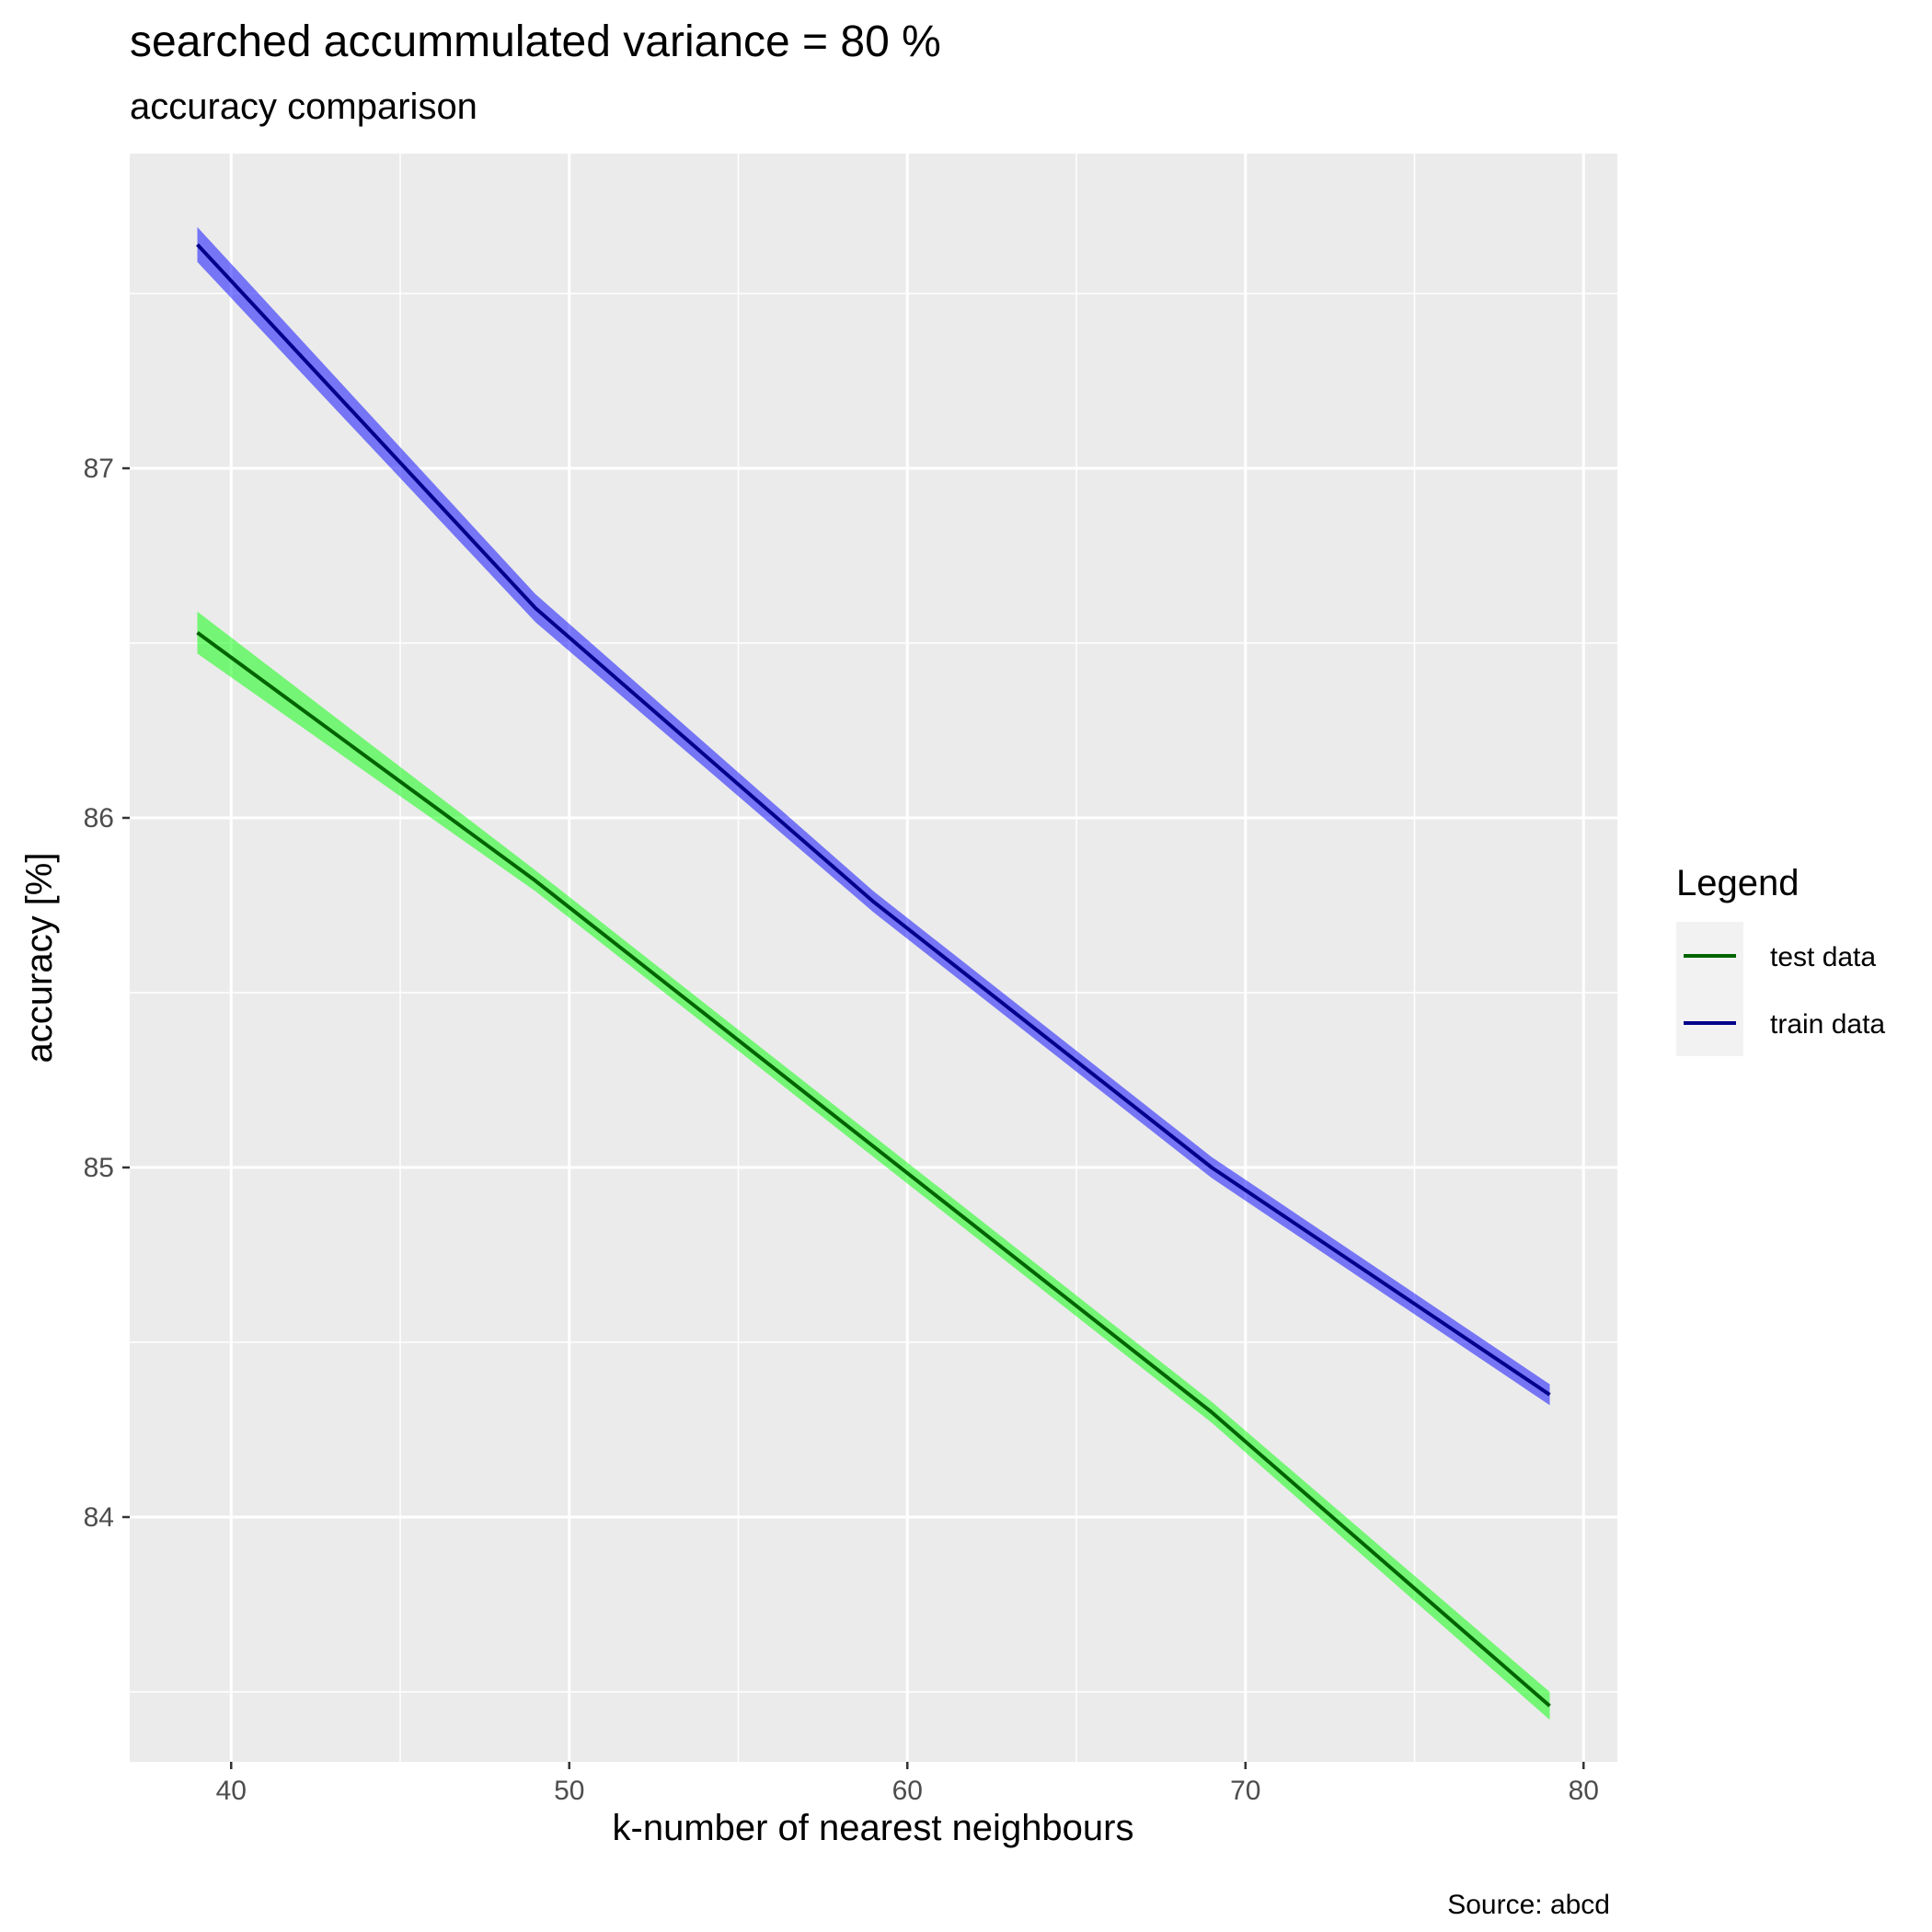 The height and width of the screenshot is (1932, 1932). I want to click on legend-label: train data, so click(1827, 1024).